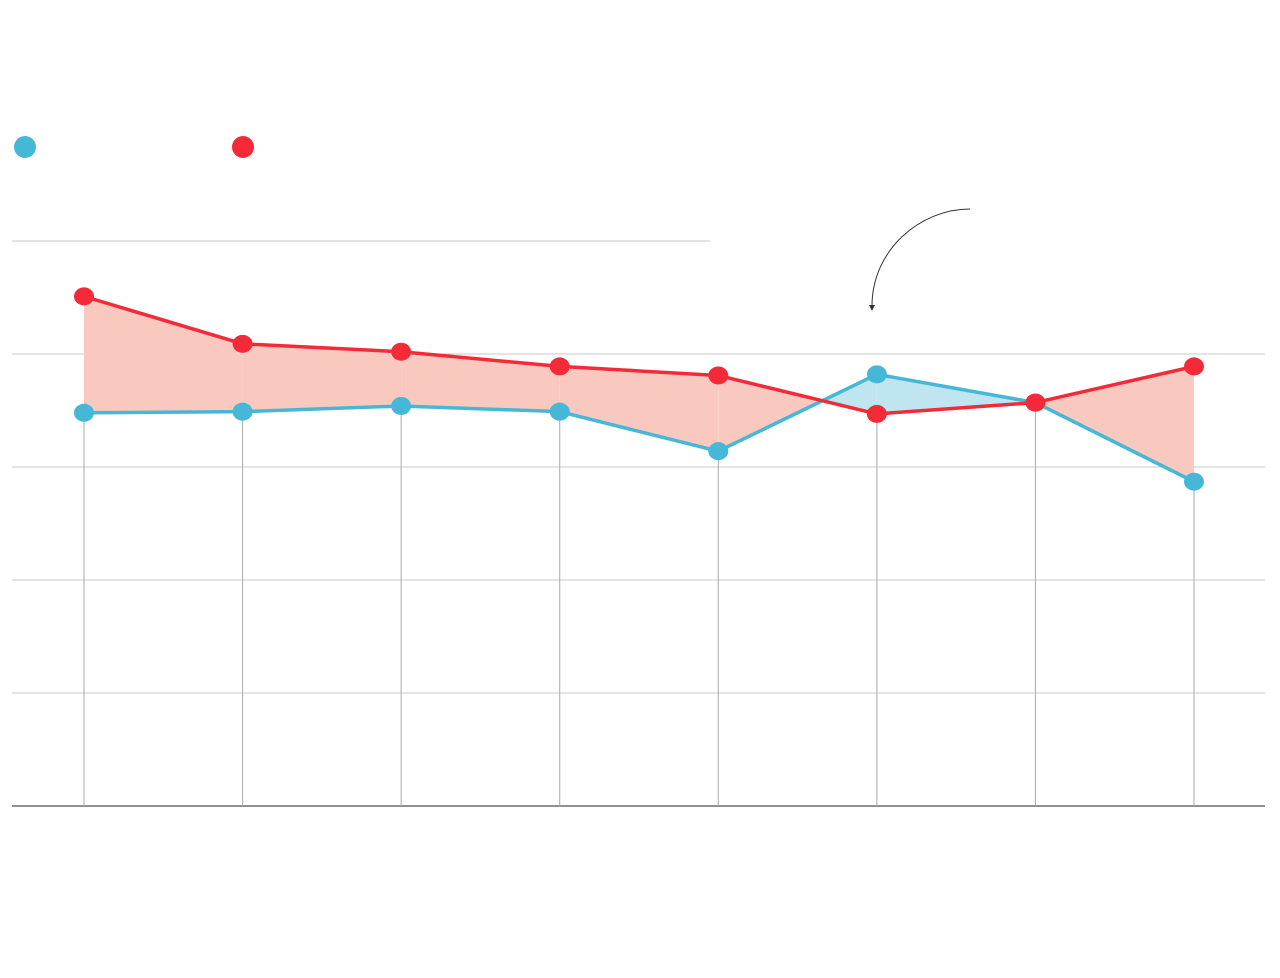 The height and width of the screenshot is (978, 1280). What do you see at coordinates (921, 257) in the screenshot?
I see `annotation-arrow` at bounding box center [921, 257].